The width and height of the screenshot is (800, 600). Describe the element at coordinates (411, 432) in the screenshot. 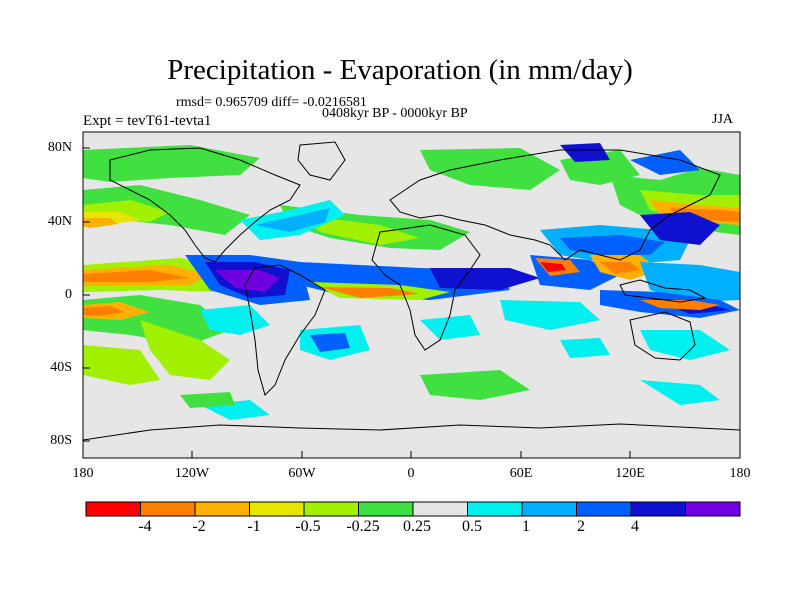

I see `coast-antarctica` at that location.